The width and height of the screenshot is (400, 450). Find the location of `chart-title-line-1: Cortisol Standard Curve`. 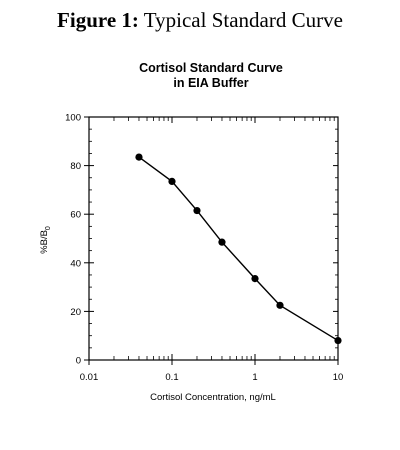

chart-title-line-1: Cortisol Standard Curve is located at coordinates (211, 68).